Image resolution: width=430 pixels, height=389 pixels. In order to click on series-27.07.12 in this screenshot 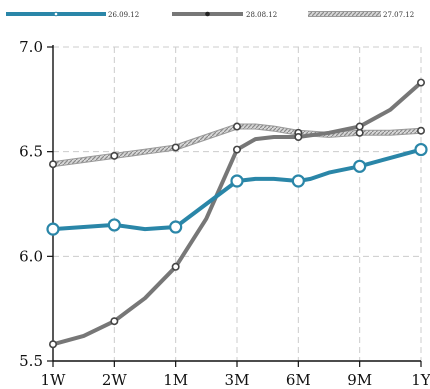, I will do `click(236, 145)`.